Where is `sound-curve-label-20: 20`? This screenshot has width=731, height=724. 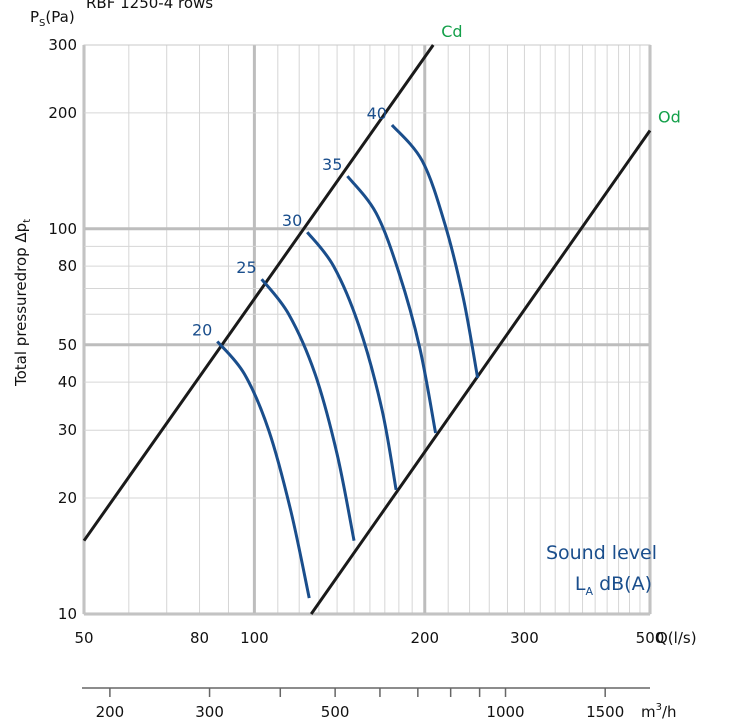
sound-curve-label-20: 20 is located at coordinates (202, 329).